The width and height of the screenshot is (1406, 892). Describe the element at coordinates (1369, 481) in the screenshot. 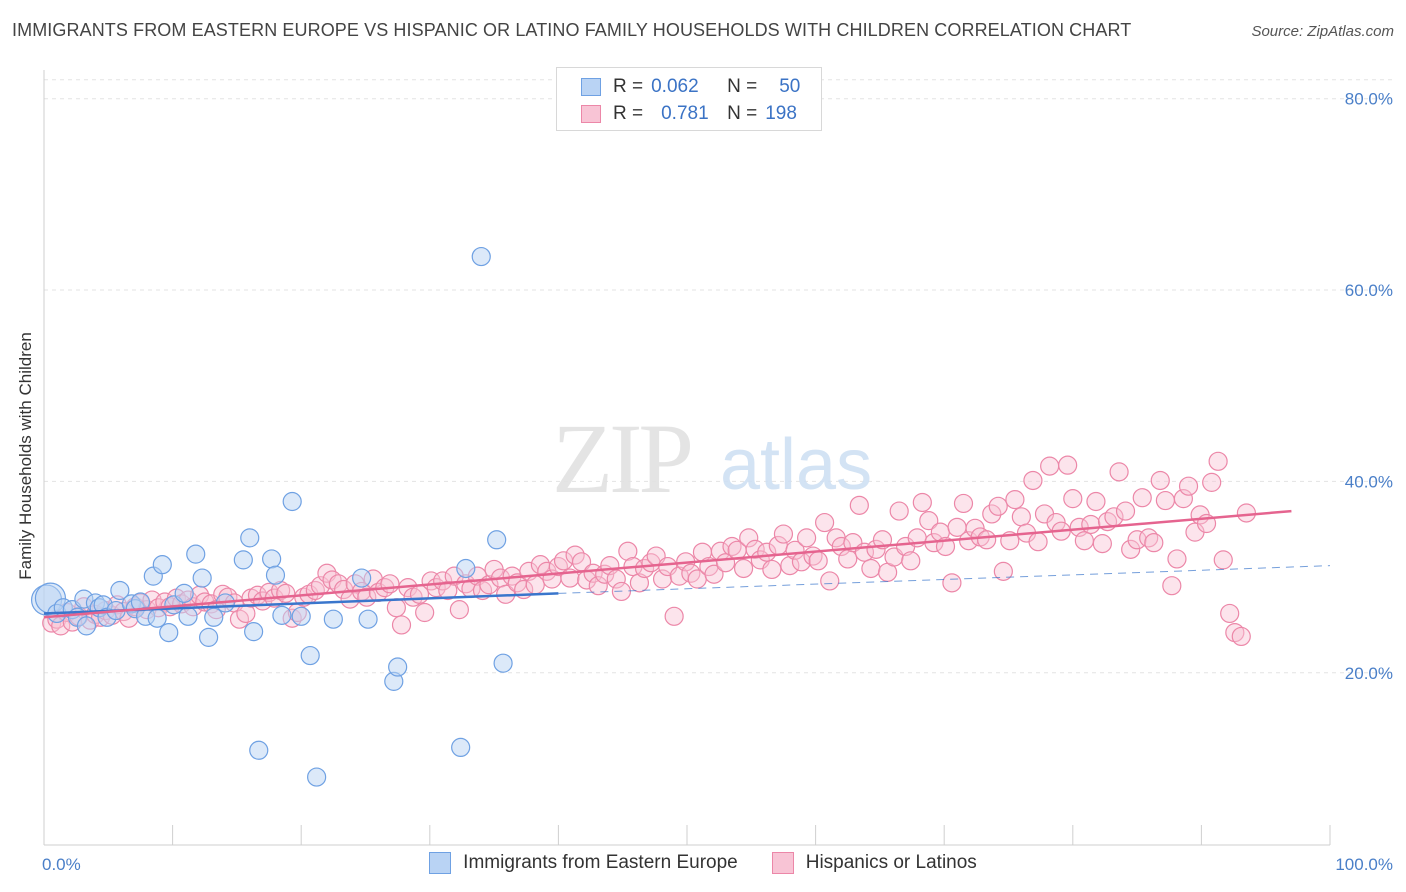

I see `y-tick-label-40: 40.0%` at that location.